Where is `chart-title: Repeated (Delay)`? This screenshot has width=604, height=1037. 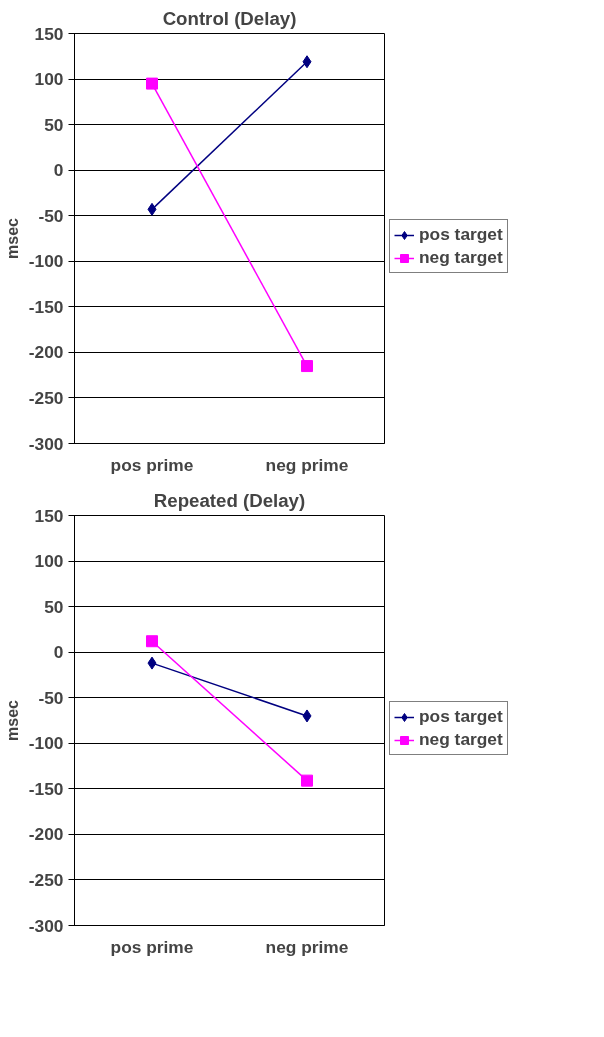
chart-title: Repeated (Delay) is located at coordinates (229, 500).